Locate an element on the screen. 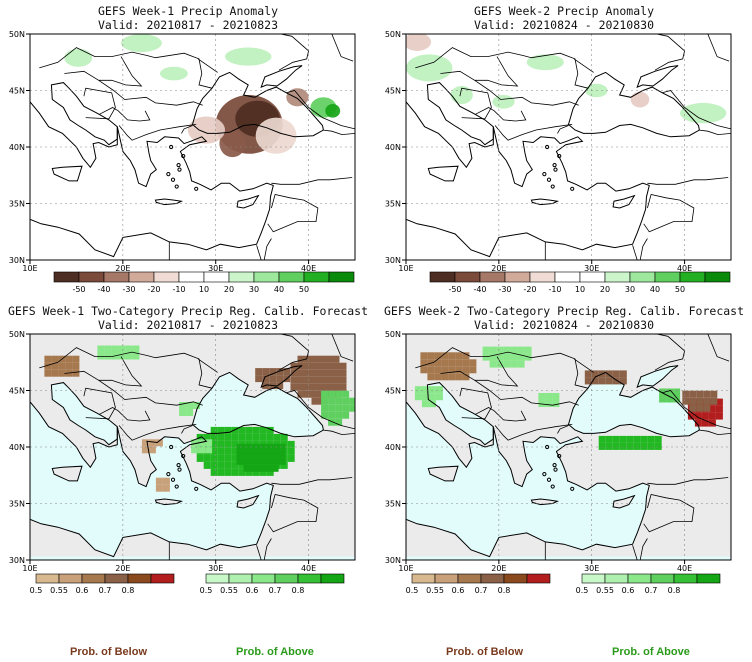 This screenshot has width=752, height=662. panel-valid-text: Valid: 20210824 - 20210830 is located at coordinates (563, 25).